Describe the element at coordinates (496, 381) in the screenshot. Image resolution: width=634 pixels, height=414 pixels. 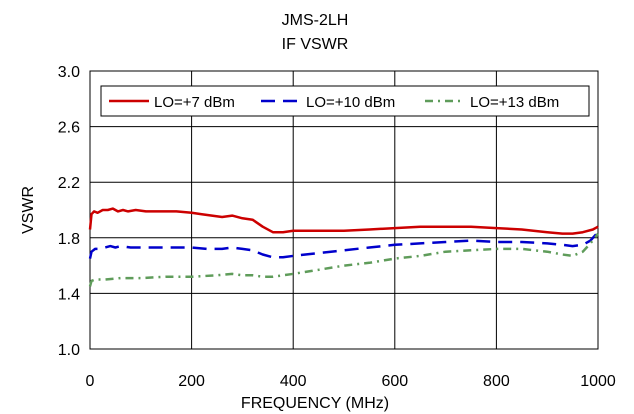
I see `x-tick-label: 800` at that location.